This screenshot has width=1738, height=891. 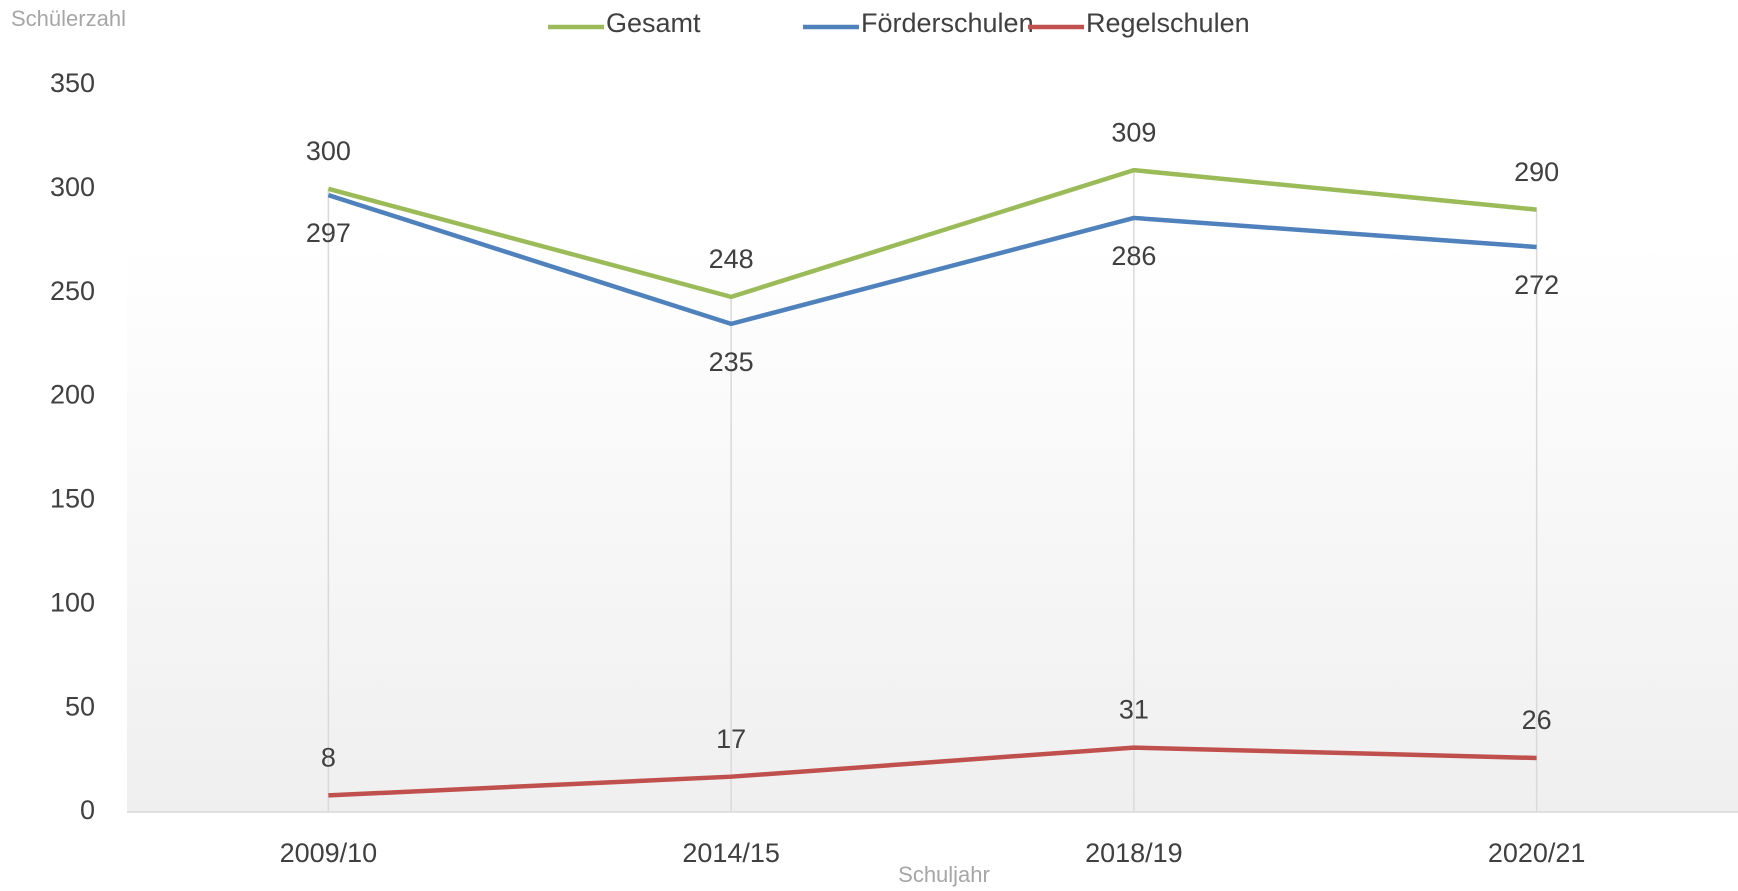 What do you see at coordinates (731, 362) in the screenshot?
I see `data-label: 235` at bounding box center [731, 362].